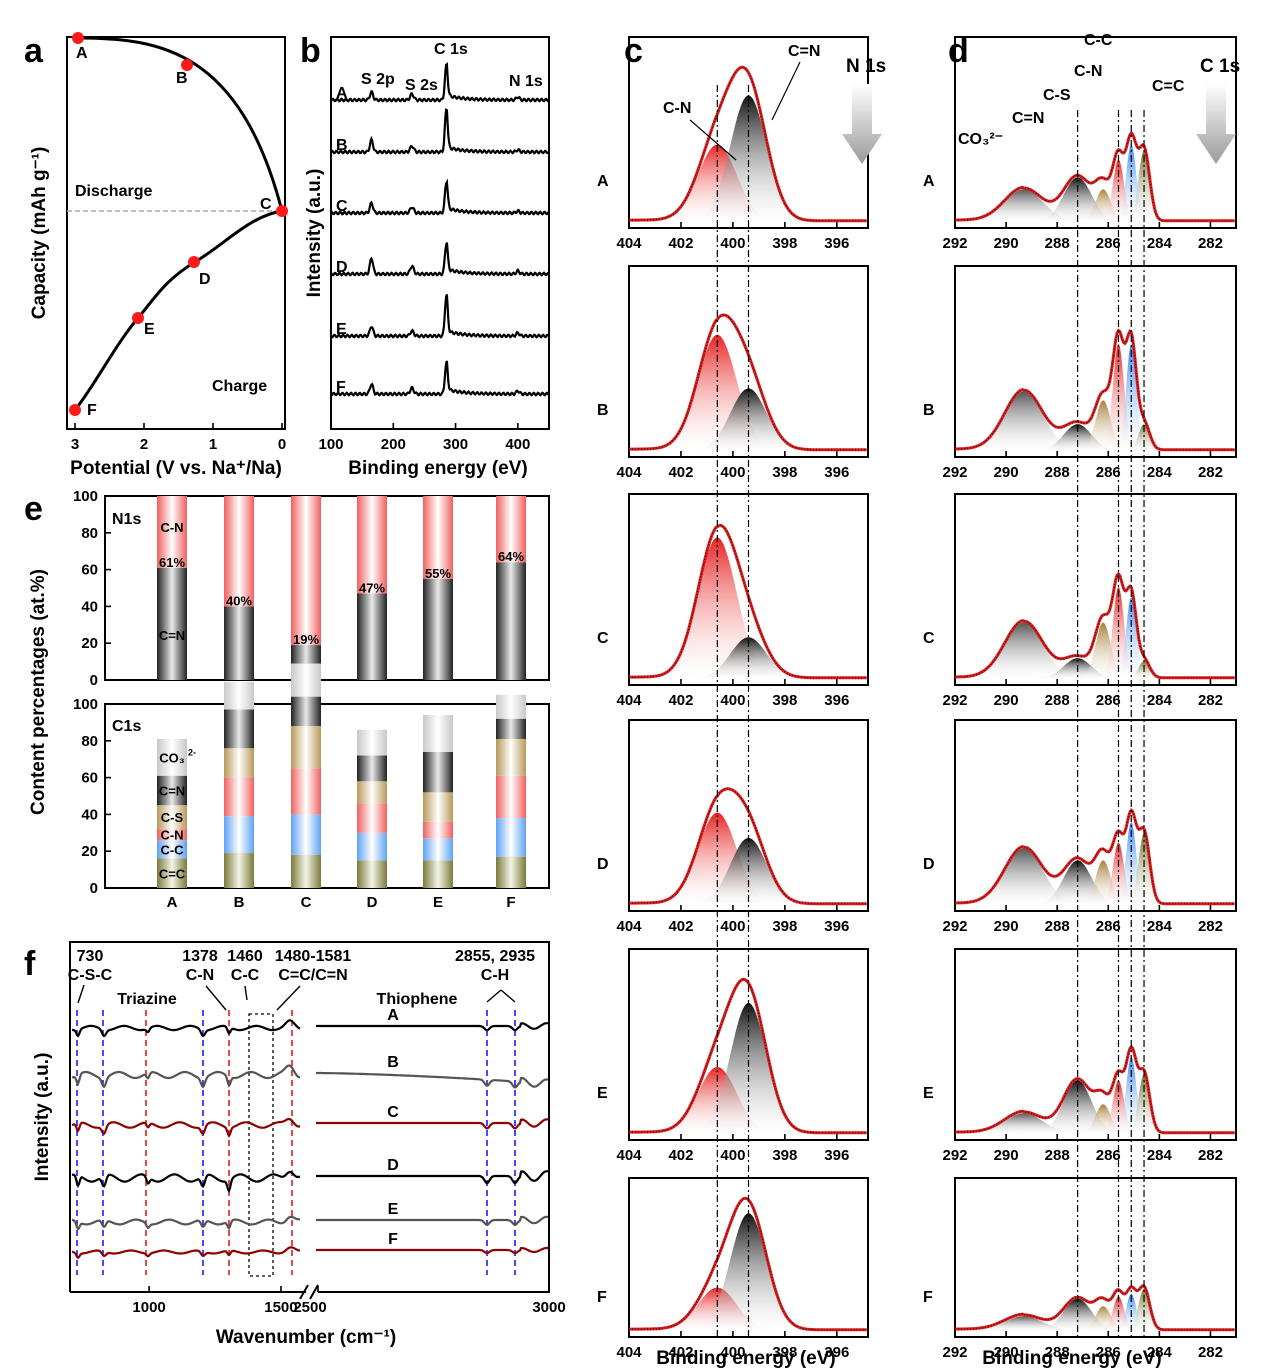 This screenshot has width=1269, height=1372. What do you see at coordinates (526, 81) in the screenshot?
I see `peak-label: N 1s` at bounding box center [526, 81].